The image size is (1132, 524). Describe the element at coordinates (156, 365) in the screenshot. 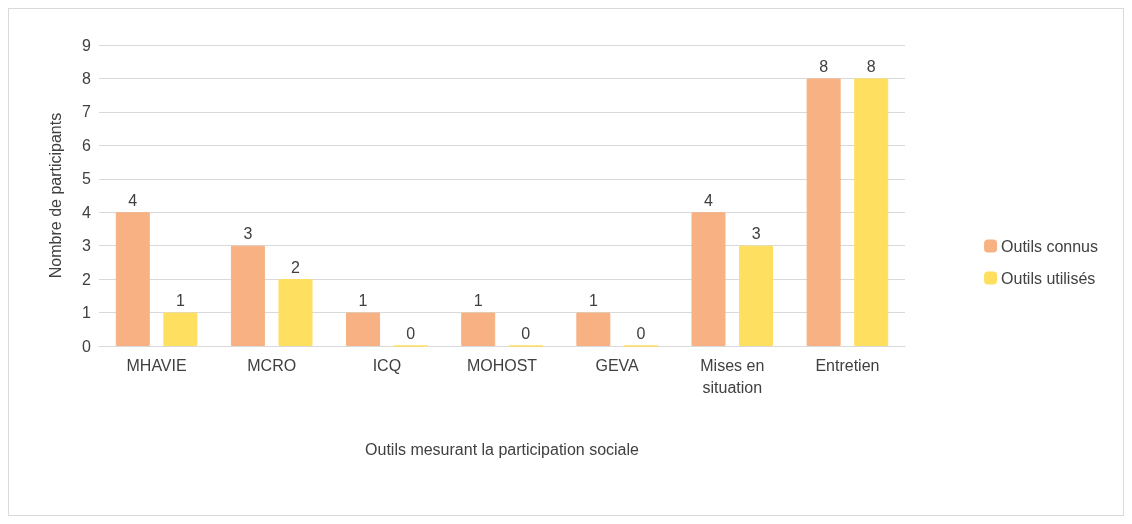

I see `x-tick-label: MHAVIE` at that location.